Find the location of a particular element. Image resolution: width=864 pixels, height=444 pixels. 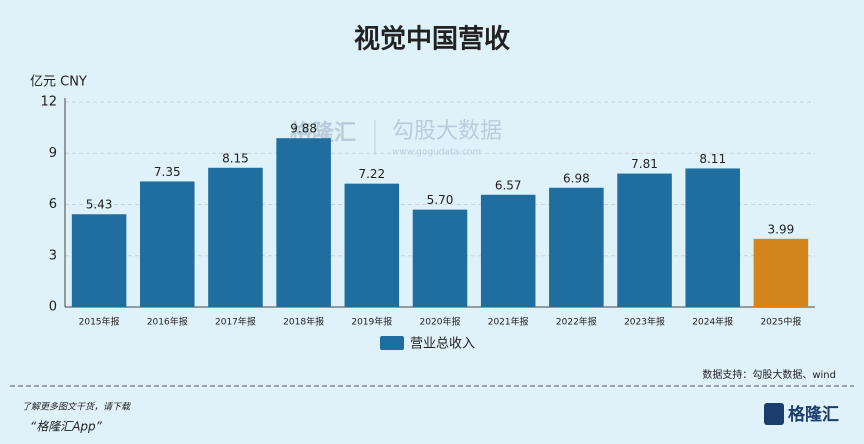

value-label: 7.35 is located at coordinates (167, 172).